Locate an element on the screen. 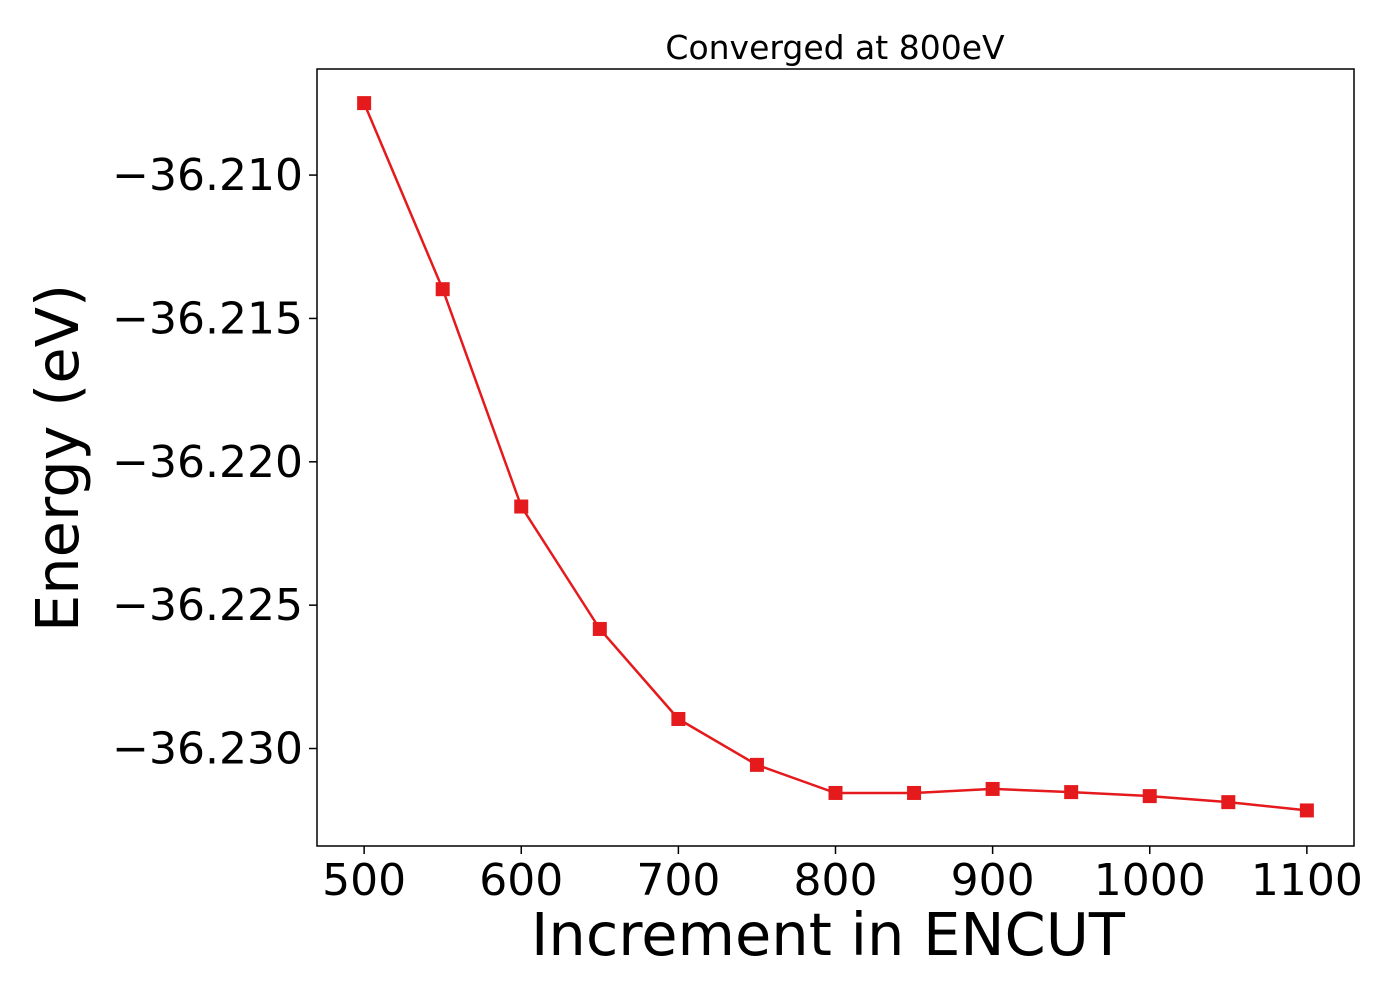 This screenshot has width=1400, height=1000. x-tick-label: 700 is located at coordinates (678, 880).